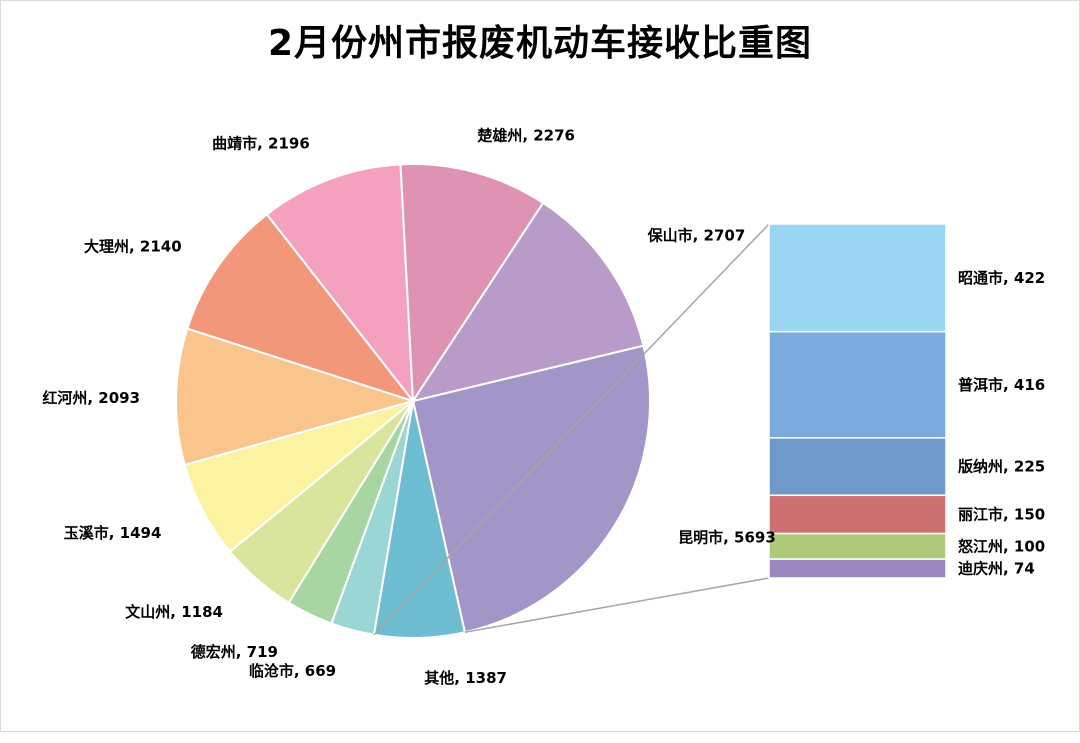 This screenshot has width=1080, height=743. I want to click on pie-slice-e6a59ae99b84e5b79e, so click(472, 284).